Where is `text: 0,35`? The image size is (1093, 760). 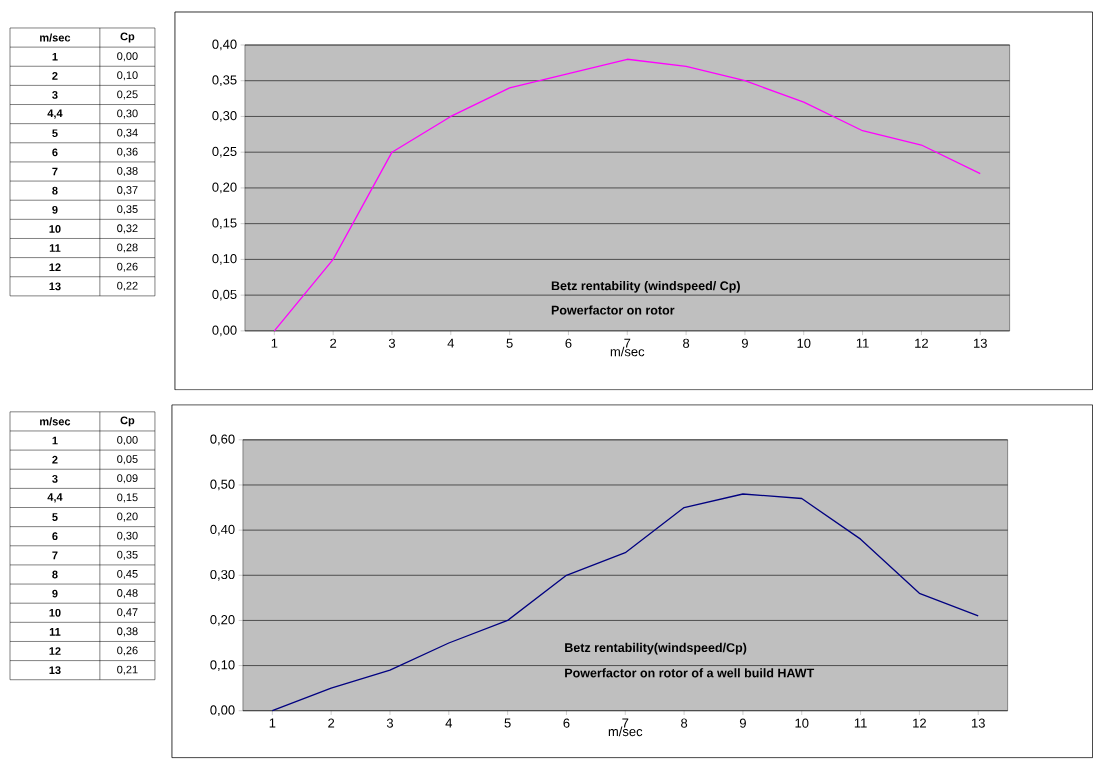 text: 0,35 is located at coordinates (127, 555).